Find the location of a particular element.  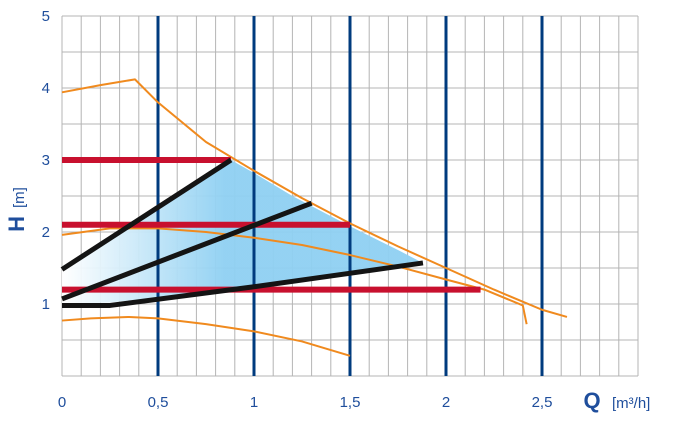

y-tick-label: 5 is located at coordinates (46, 16).